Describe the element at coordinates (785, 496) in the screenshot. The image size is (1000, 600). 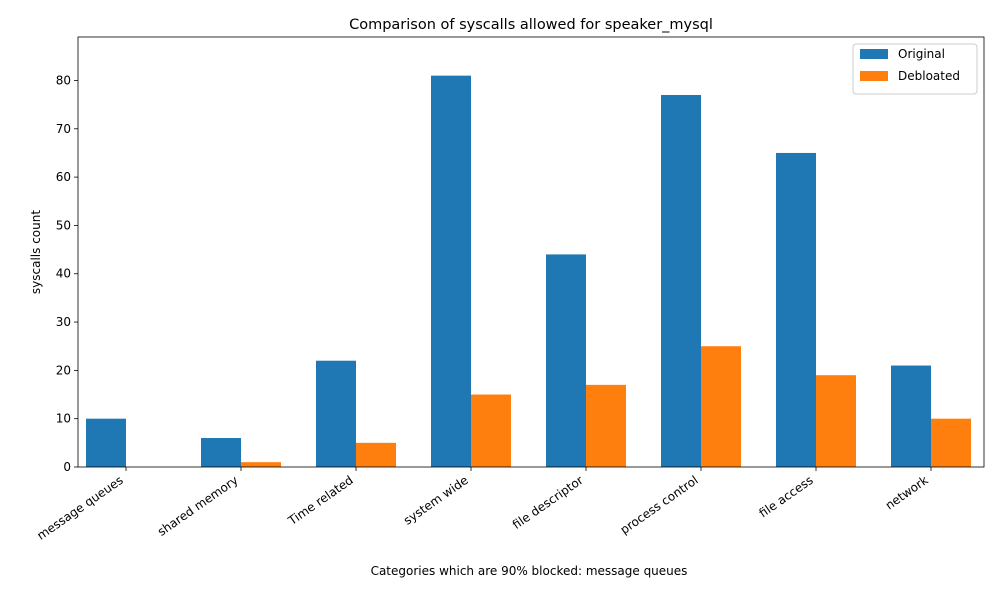
I see `x-tick-label: file access` at that location.